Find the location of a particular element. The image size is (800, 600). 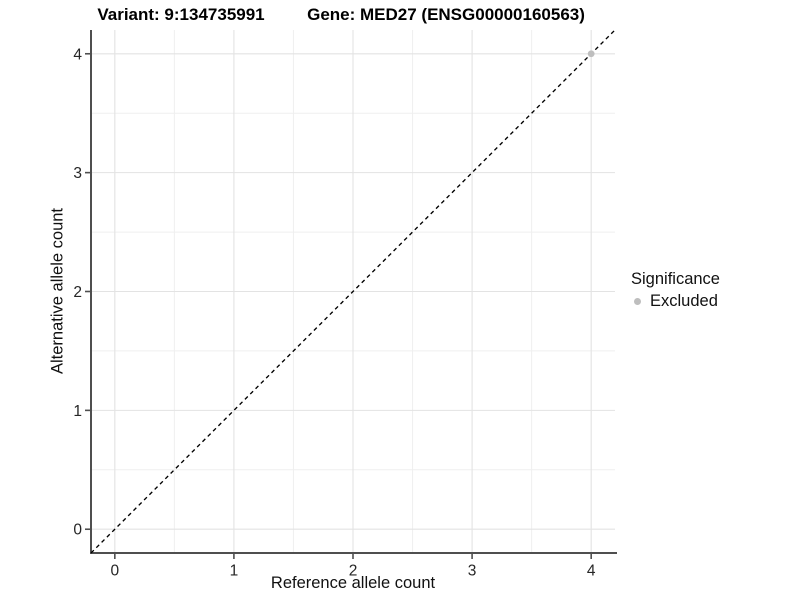

legend: Significance Excluded is located at coordinates (675, 289).